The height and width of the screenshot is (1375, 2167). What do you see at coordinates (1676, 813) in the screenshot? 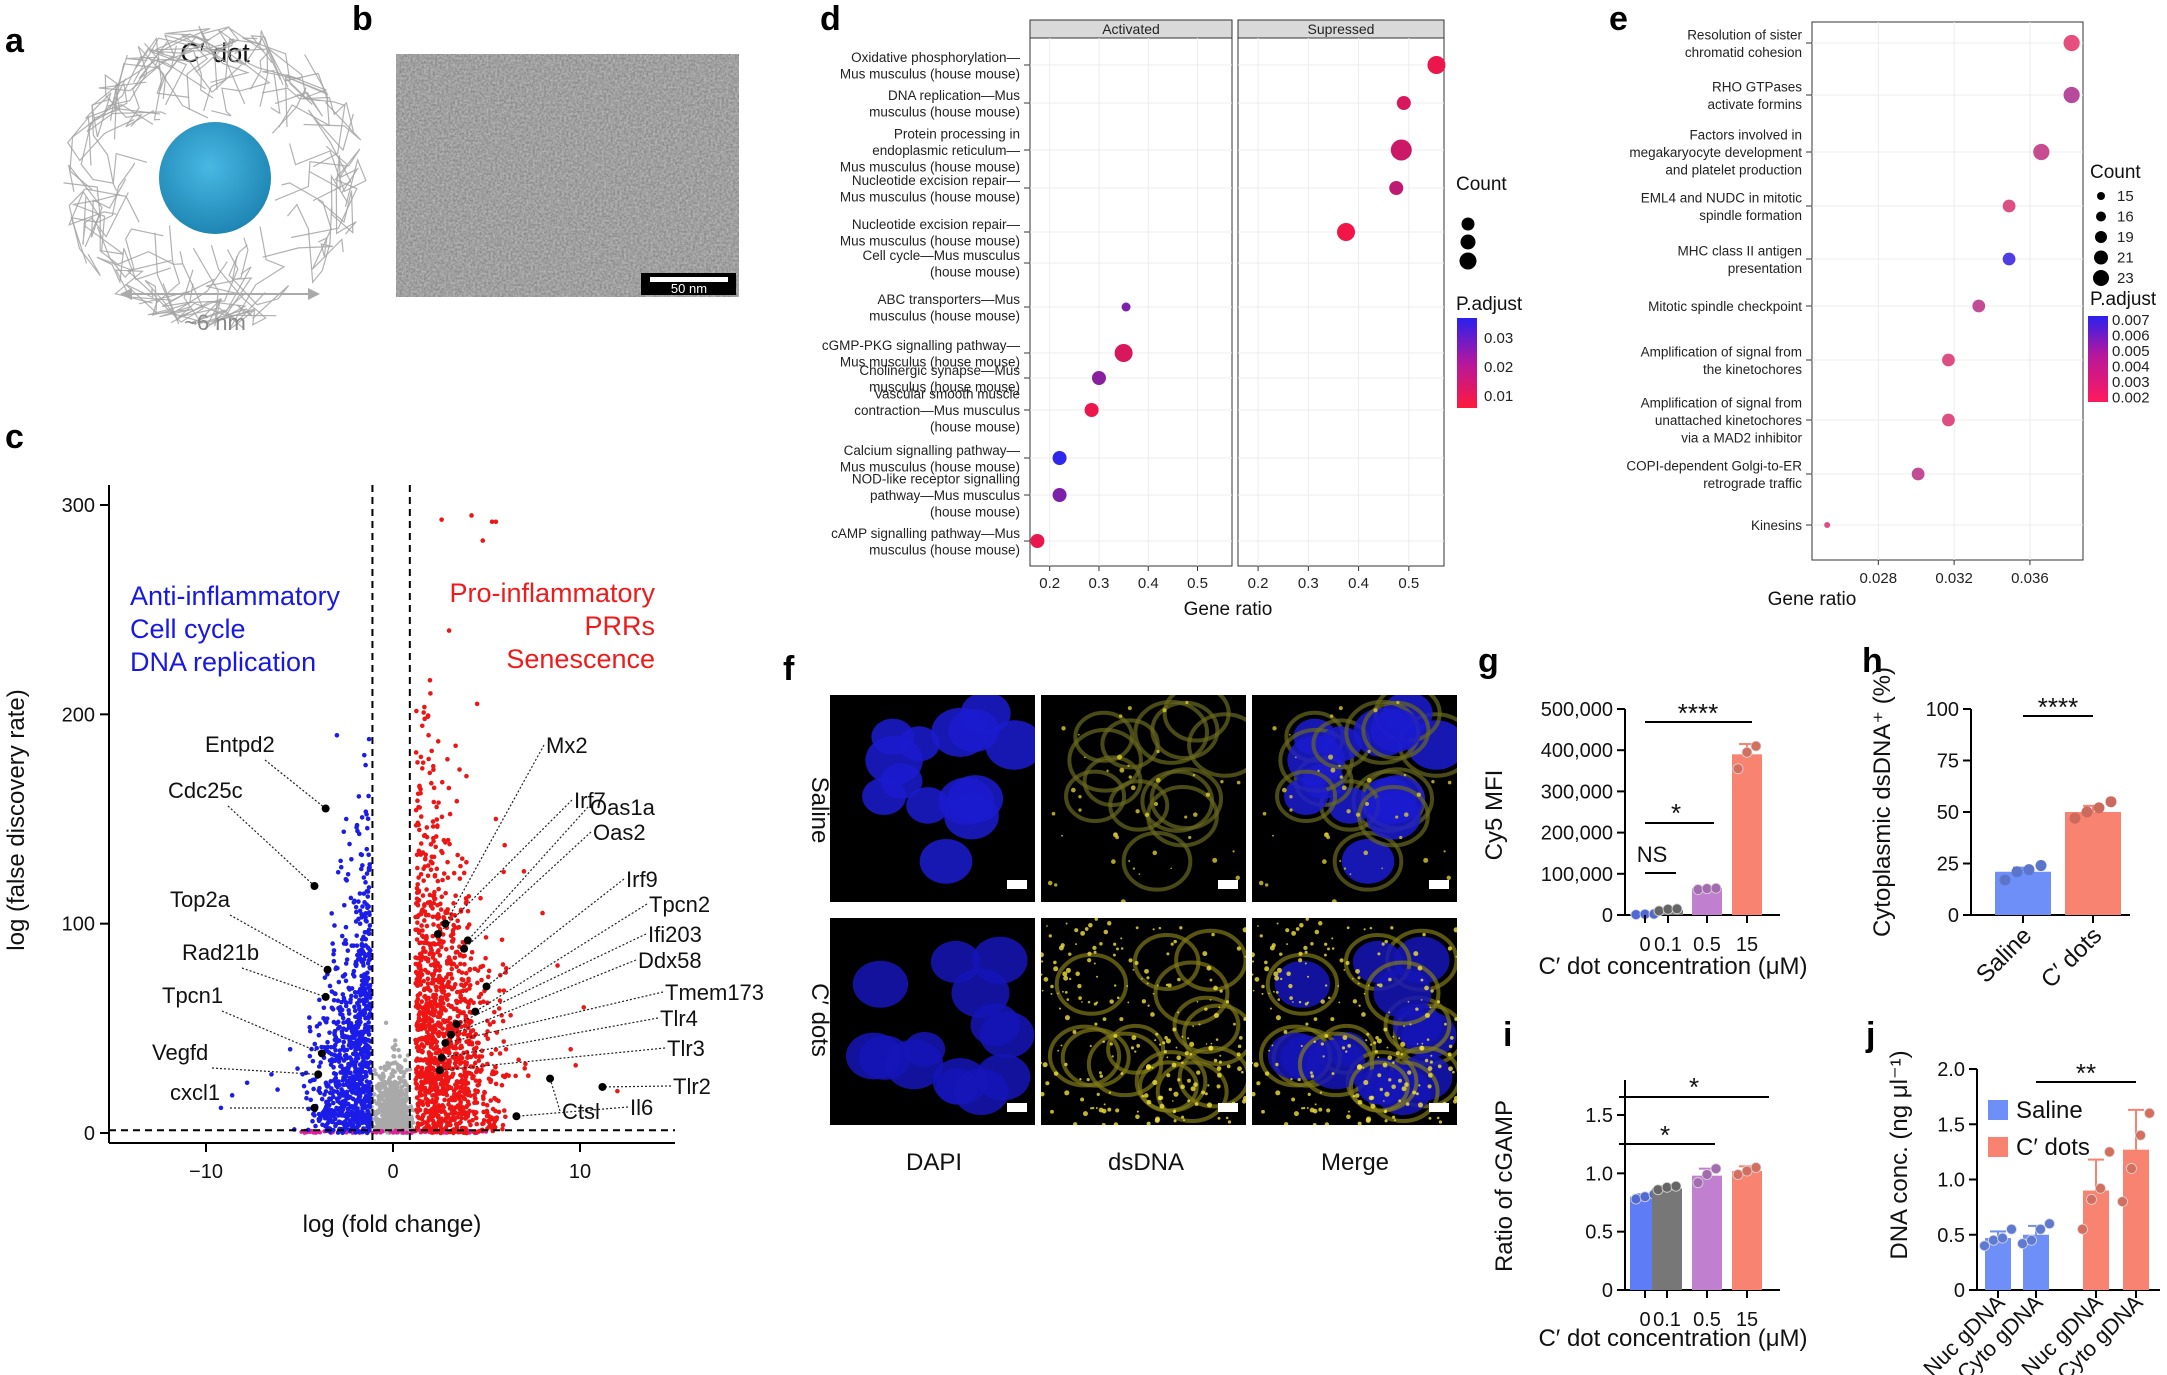
I see `sig-label: *` at bounding box center [1676, 813].